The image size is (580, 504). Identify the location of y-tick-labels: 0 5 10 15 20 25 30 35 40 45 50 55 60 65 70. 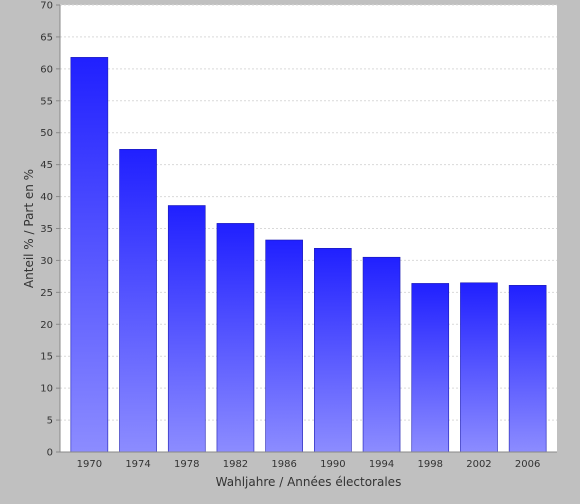
(46, 230).